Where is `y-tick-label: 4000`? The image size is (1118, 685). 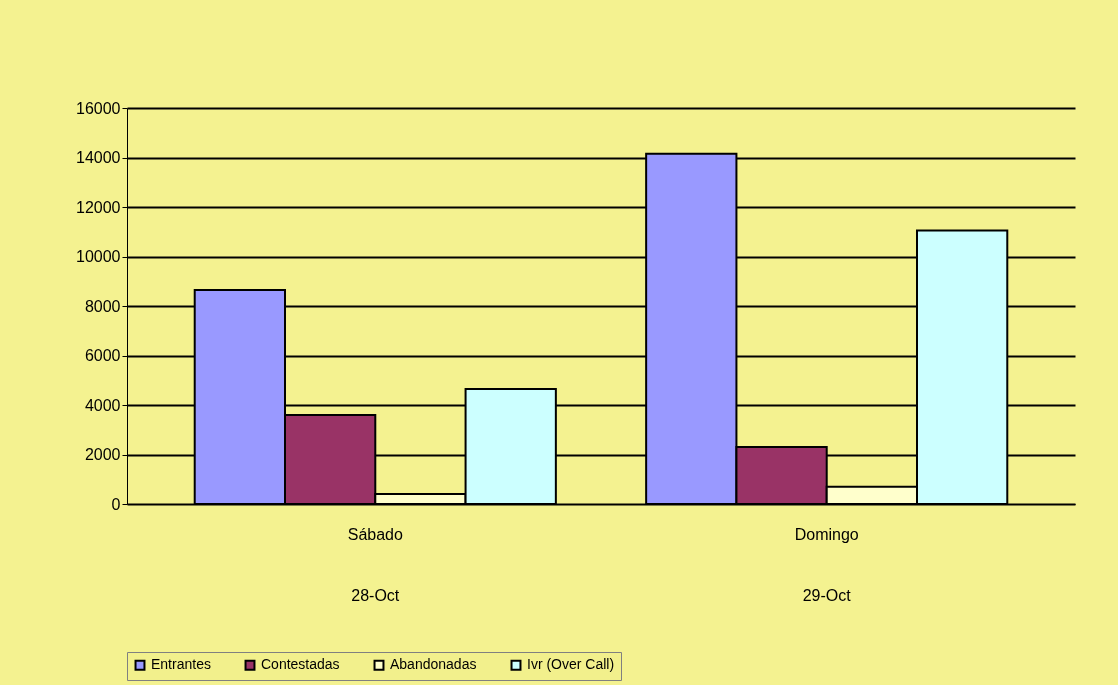 y-tick-label: 4000 is located at coordinates (102, 405).